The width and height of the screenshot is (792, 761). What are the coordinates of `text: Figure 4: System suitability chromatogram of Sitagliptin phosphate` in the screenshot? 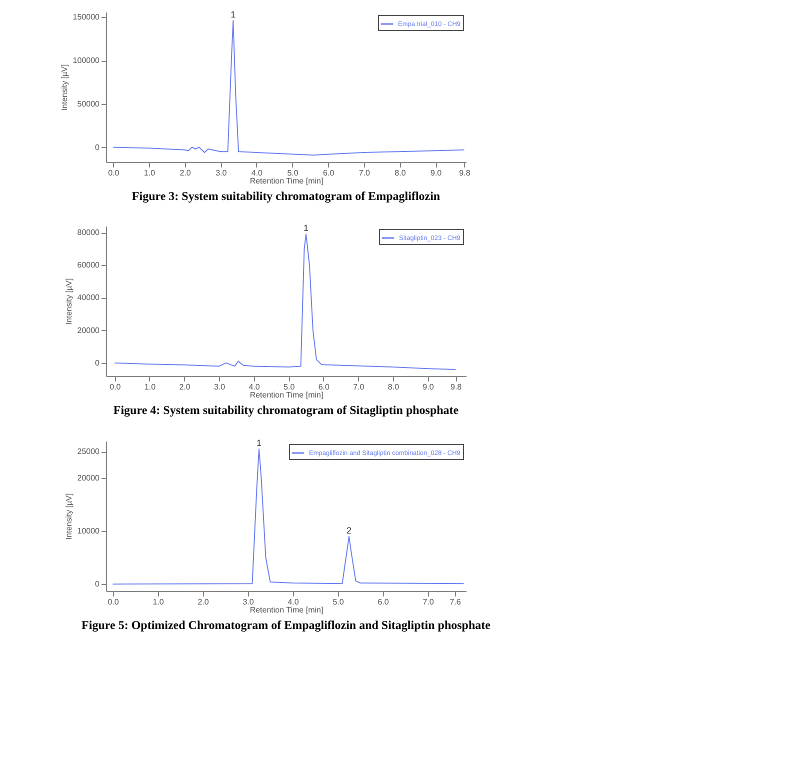 It's located at (286, 410).